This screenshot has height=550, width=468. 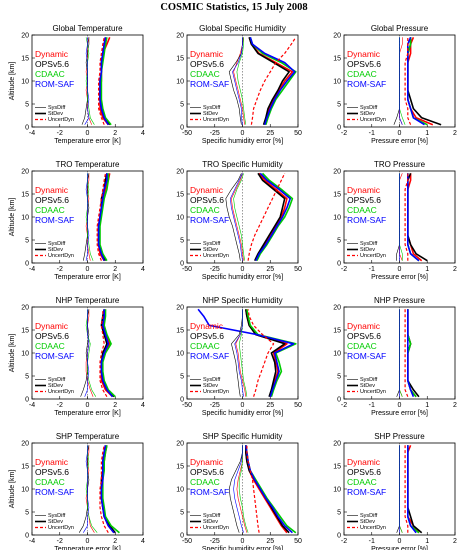 I want to click on x-tick-label: 4, so click(x=143, y=133).